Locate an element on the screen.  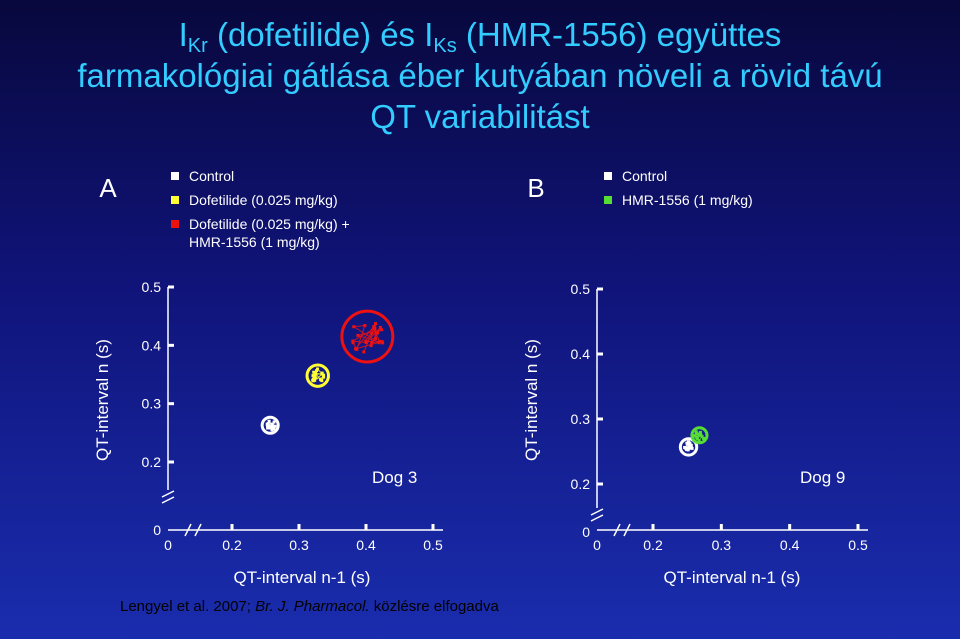
panel-label: B is located at coordinates (535, 188).